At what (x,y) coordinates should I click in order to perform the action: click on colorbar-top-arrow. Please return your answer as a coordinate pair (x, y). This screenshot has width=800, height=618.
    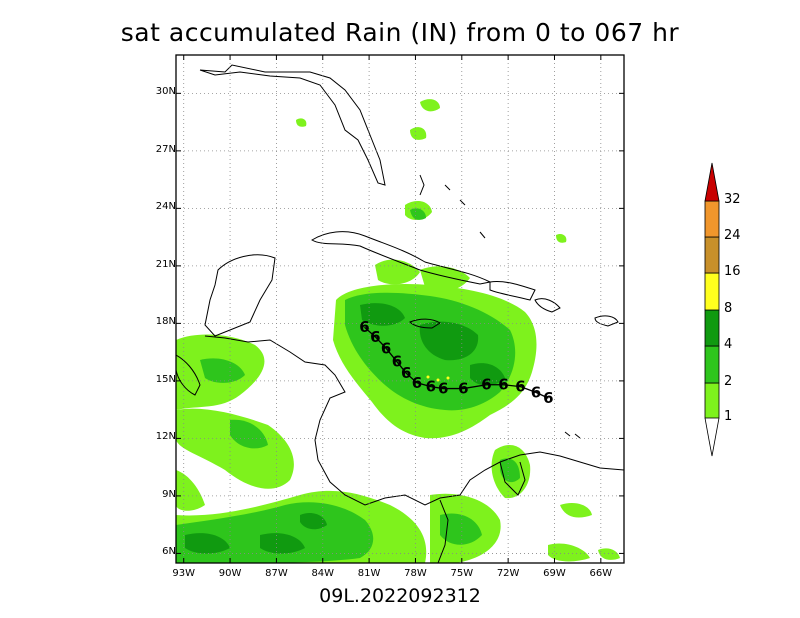
    Looking at the image, I should click on (712, 182).